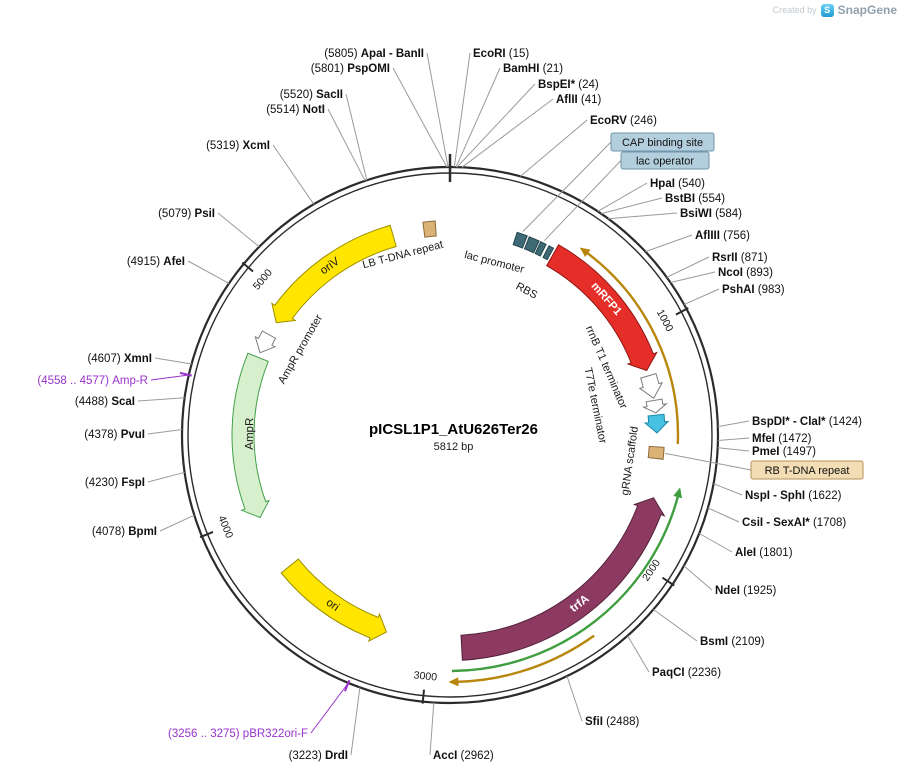 Image resolution: width=907 pixels, height=772 pixels. What do you see at coordinates (250, 434) in the screenshot?
I see `feature-ampr-label: AmpR` at bounding box center [250, 434].